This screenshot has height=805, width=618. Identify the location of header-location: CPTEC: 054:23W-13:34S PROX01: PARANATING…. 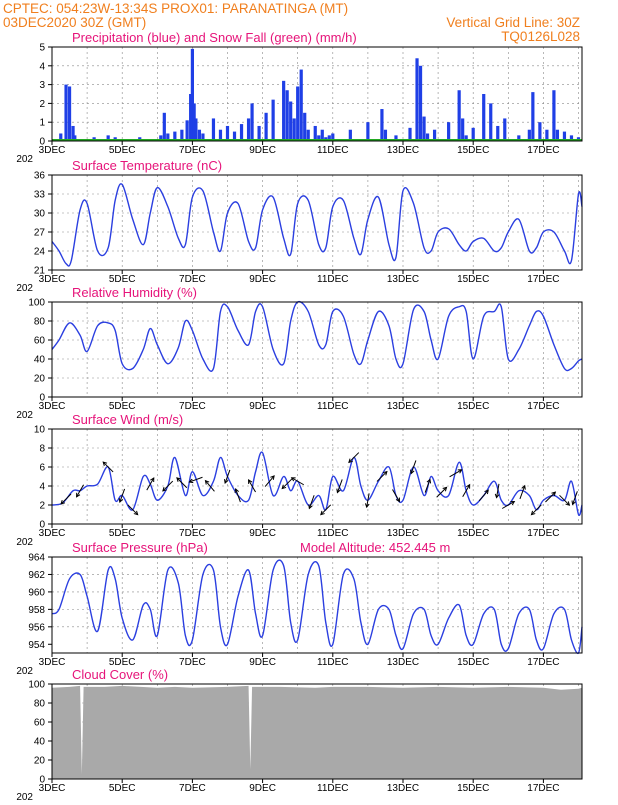
(175, 8).